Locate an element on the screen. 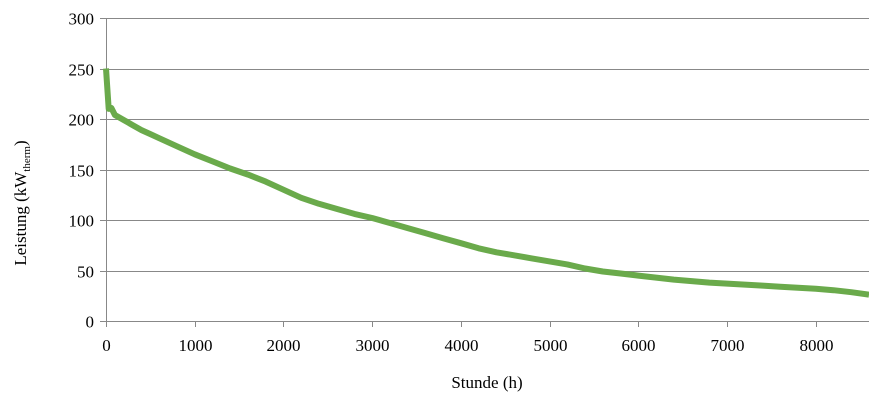 Image resolution: width=869 pixels, height=406 pixels. x-tick-label: 1000 is located at coordinates (196, 345).